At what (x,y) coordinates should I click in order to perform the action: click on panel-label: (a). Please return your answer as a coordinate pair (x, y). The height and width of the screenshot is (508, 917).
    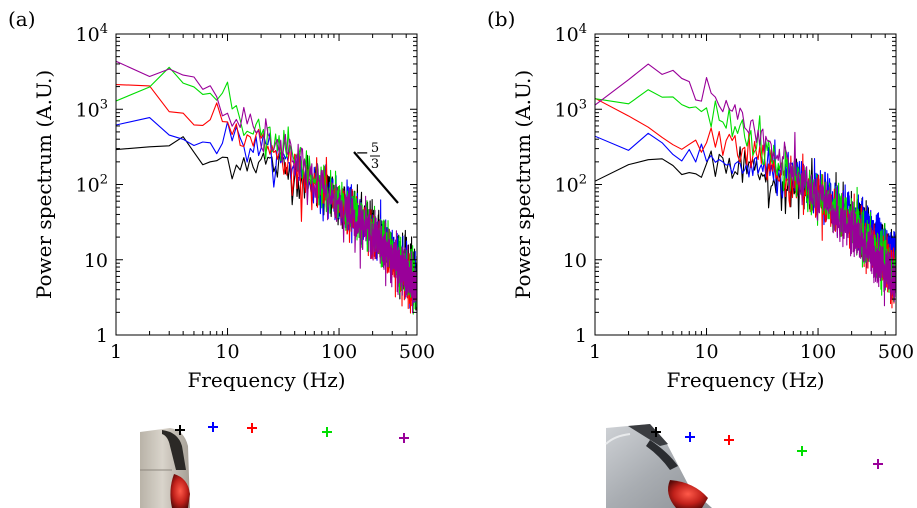
    Looking at the image, I should click on (22, 19).